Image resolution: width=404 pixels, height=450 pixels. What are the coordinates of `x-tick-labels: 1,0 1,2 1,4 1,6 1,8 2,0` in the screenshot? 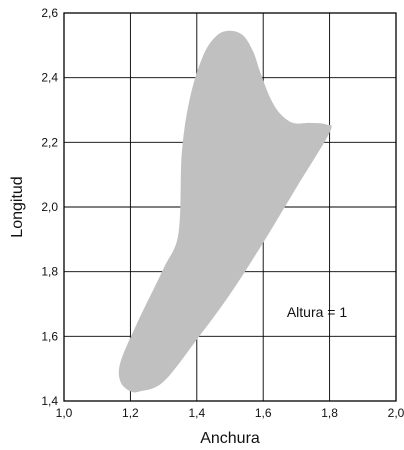 It's located at (230, 413).